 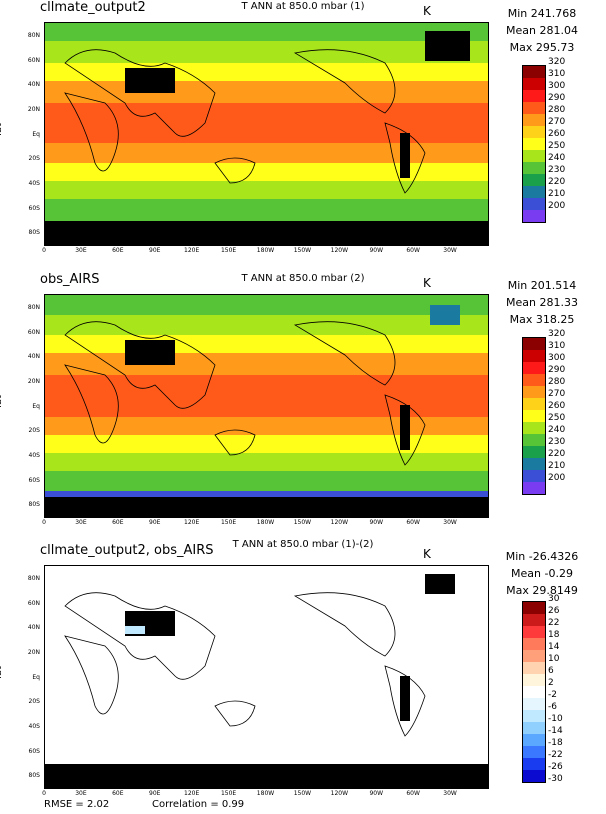 I want to click on lon-tick-label: 150W, so click(x=302, y=793).